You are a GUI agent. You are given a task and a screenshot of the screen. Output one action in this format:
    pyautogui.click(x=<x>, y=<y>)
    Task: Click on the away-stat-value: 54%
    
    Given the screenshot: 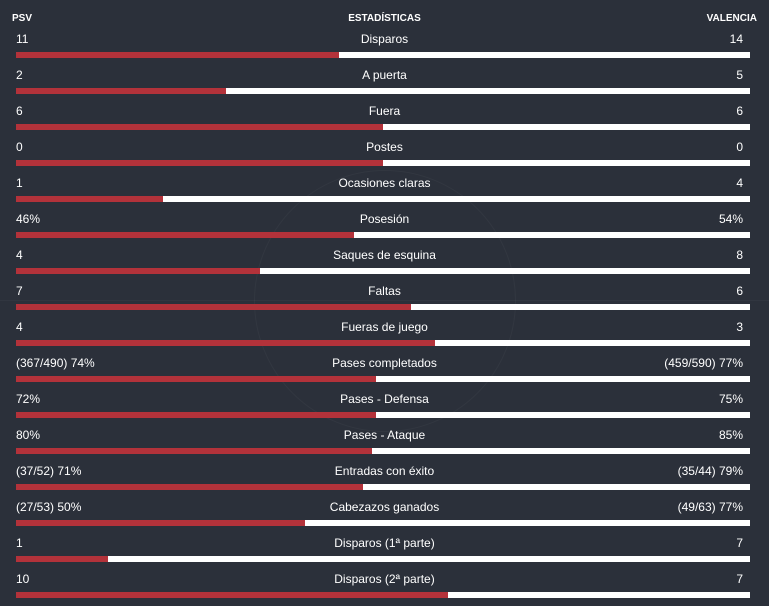 What is the action you would take?
    pyautogui.click(x=730, y=219)
    